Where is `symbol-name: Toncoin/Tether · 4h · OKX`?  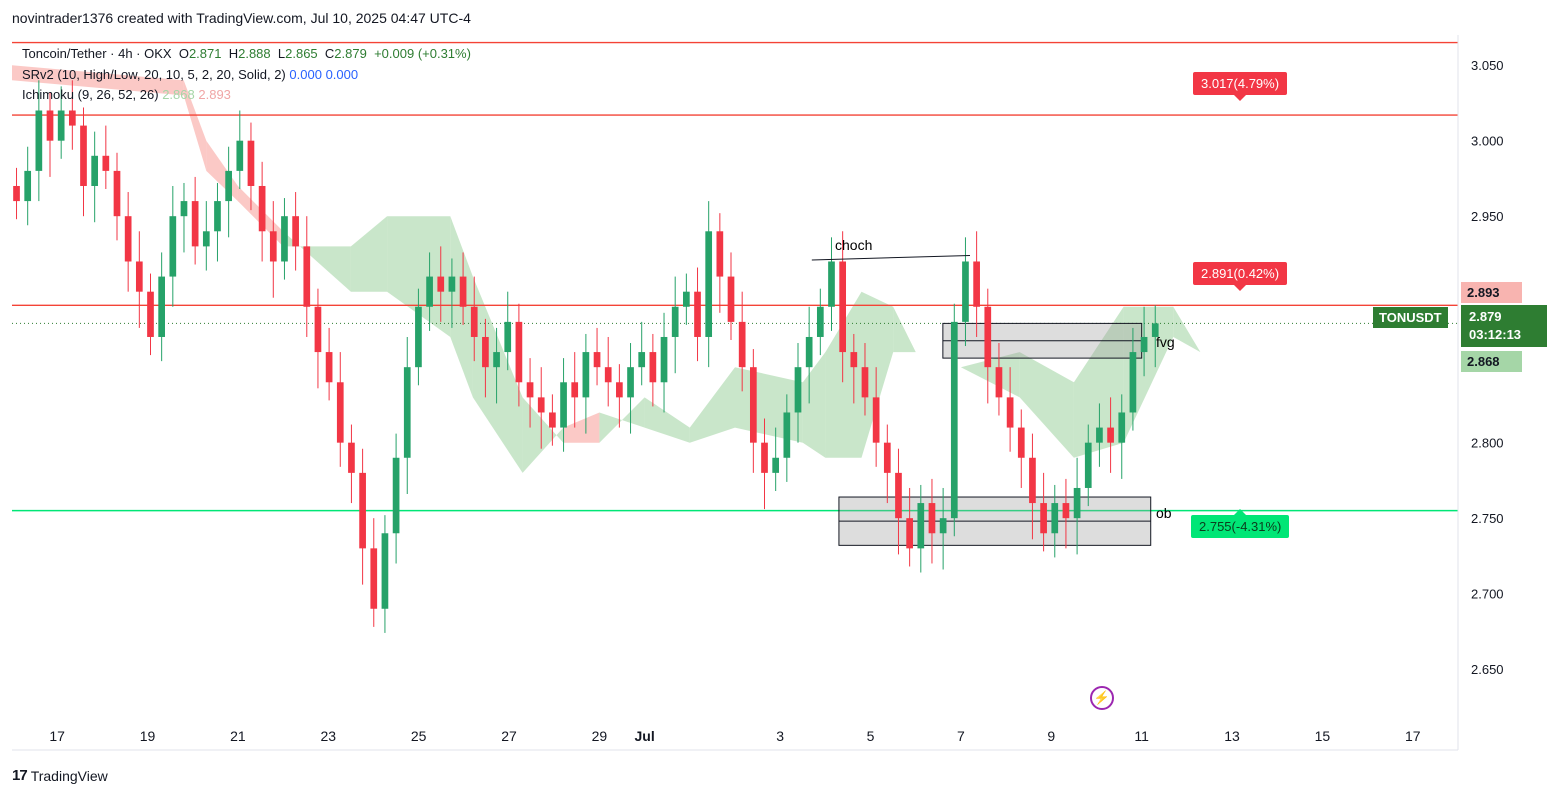
symbol-name: Toncoin/Tether · 4h · OKX is located at coordinates (97, 53).